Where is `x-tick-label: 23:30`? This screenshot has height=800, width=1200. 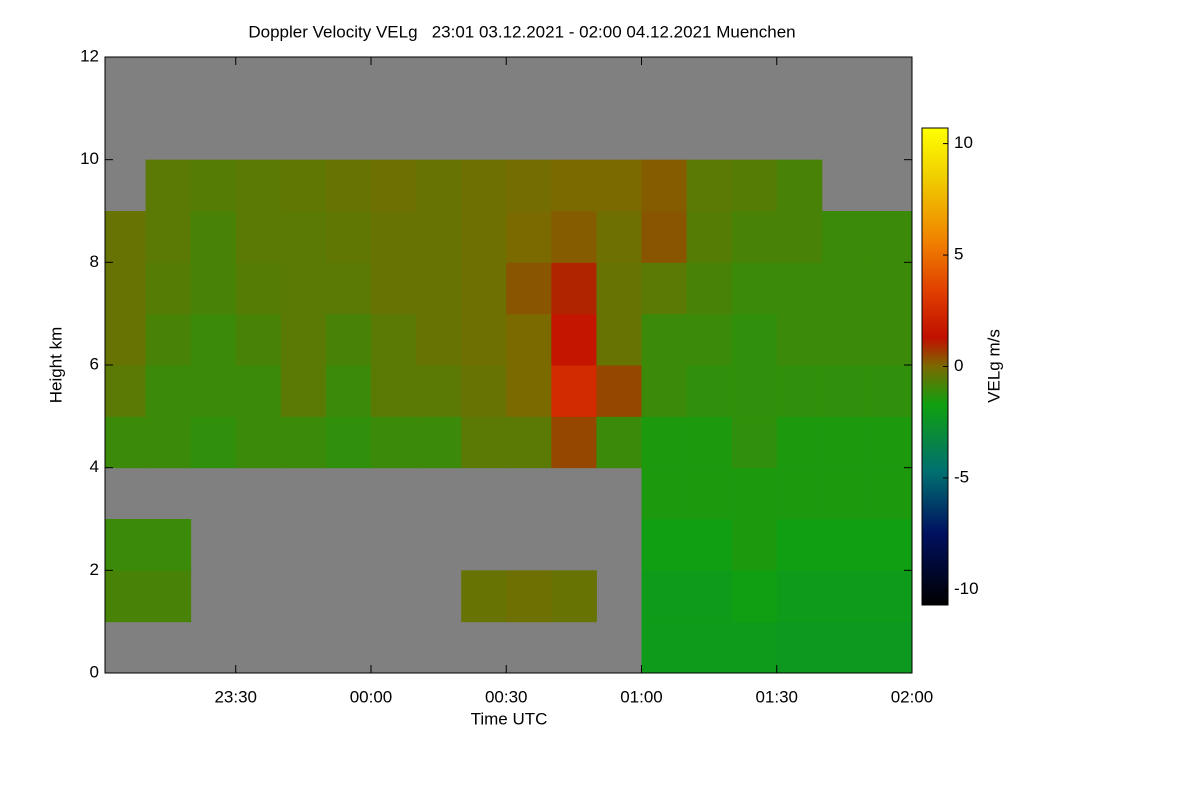
x-tick-label: 23:30 is located at coordinates (235, 696).